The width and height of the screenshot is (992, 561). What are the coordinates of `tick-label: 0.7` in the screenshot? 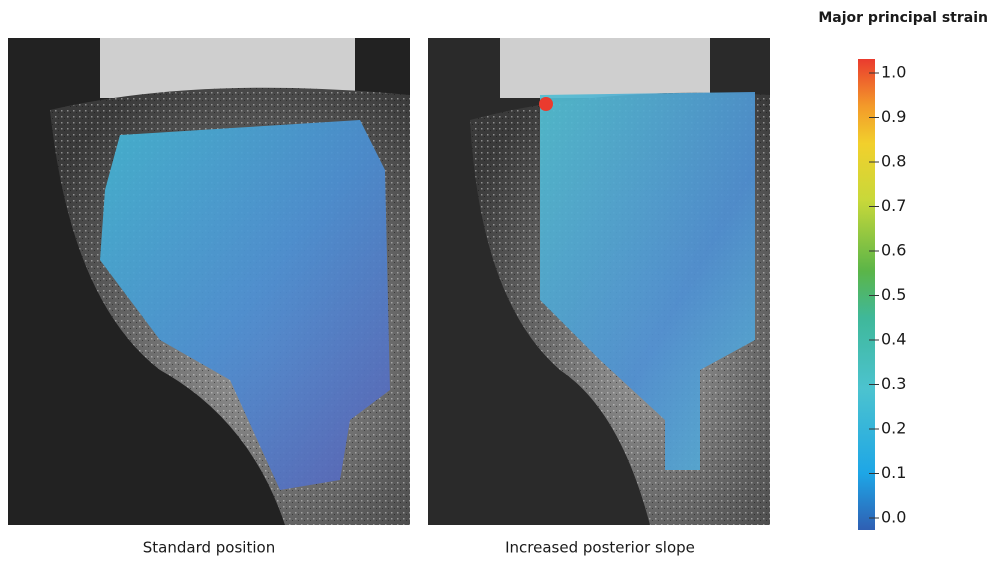 It's located at (893, 205).